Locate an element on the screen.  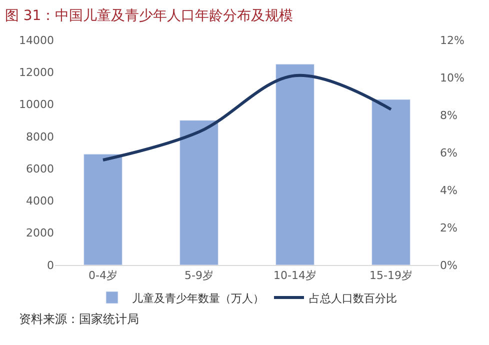
x-tick-label: 0-4岁 is located at coordinates (103, 275).